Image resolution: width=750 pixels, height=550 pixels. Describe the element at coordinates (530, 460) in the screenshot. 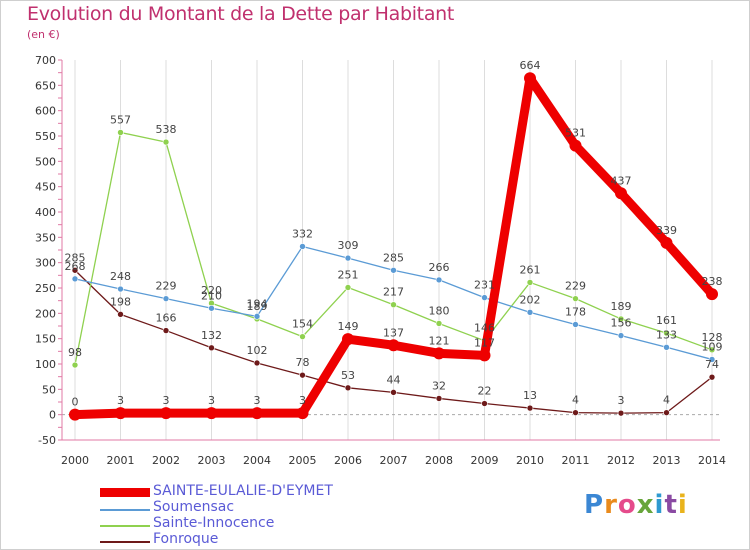

I see `x-tick-label: 2010` at that location.